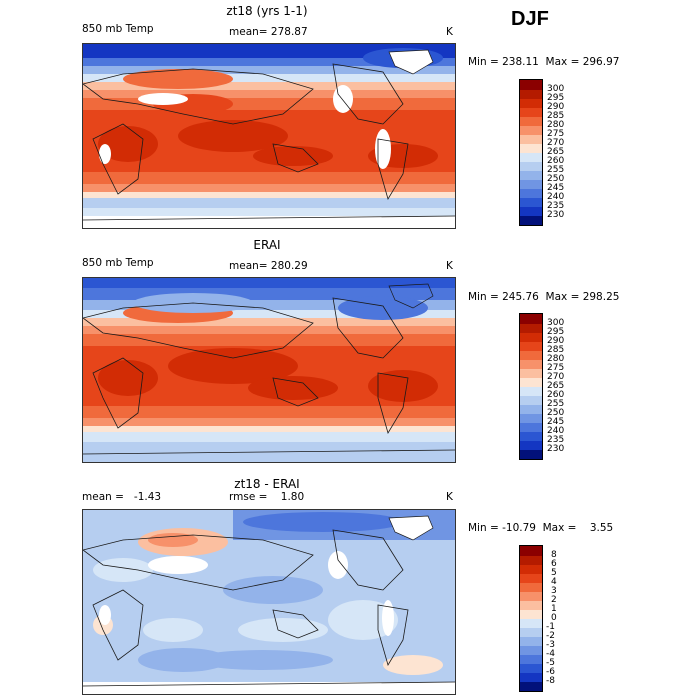  I want to click on panel2-mean: mean= 280.29, so click(268, 266).